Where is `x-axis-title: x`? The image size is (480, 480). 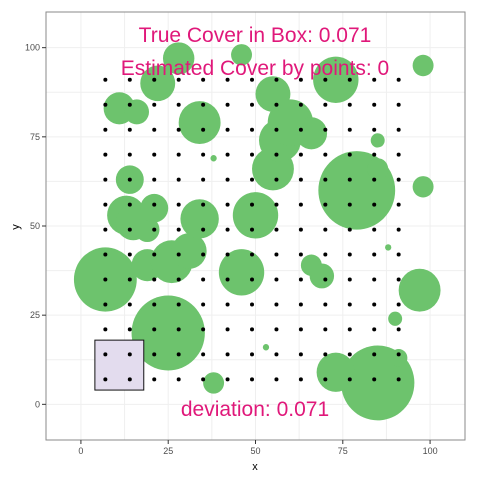 x-axis-title: x is located at coordinates (255, 467).